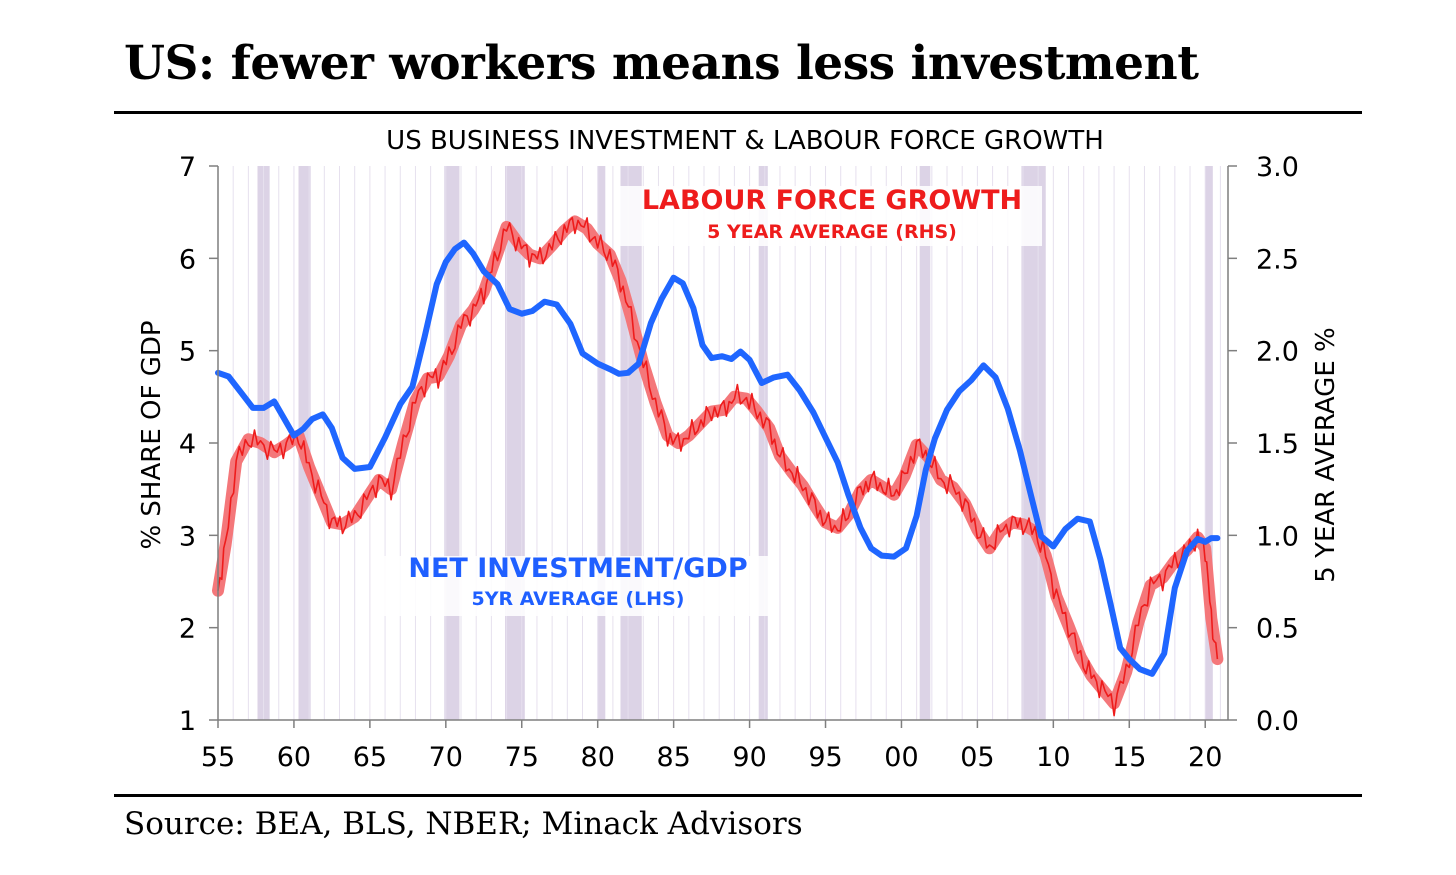 This screenshot has height=875, width=1456. I want to click on x-tick-label-00: 00, so click(901, 757).